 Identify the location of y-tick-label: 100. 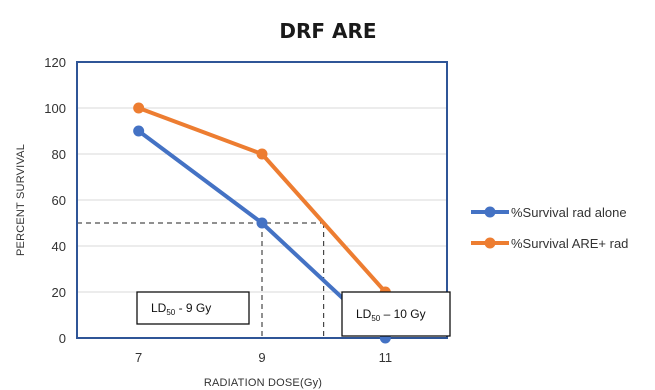
(55, 108).